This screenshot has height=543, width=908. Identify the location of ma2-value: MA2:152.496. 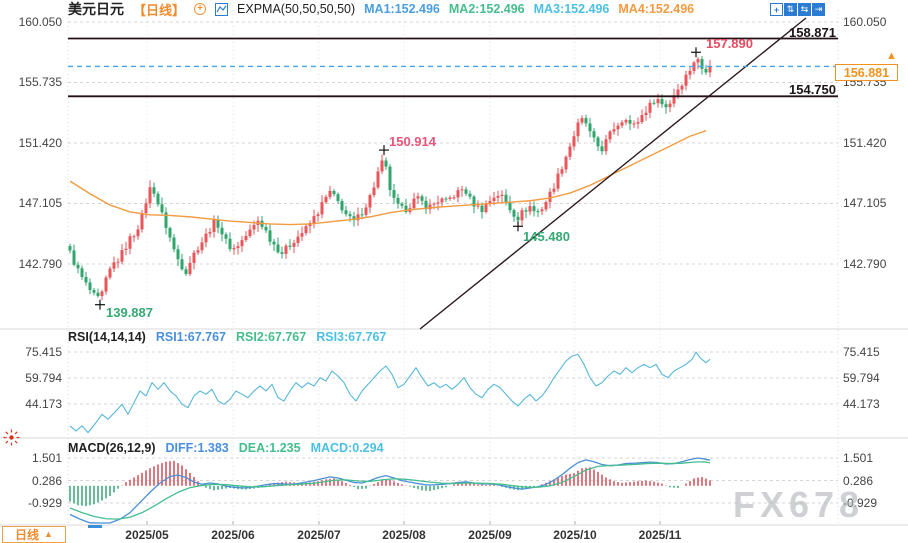
(486, 9).